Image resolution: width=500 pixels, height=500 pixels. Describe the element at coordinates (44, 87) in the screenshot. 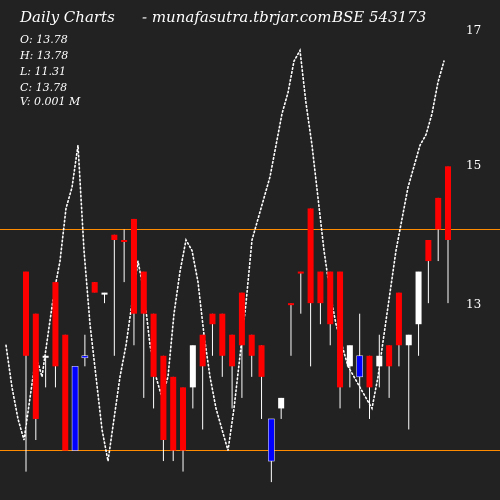

I see `close-value: C: 13.78` at that location.